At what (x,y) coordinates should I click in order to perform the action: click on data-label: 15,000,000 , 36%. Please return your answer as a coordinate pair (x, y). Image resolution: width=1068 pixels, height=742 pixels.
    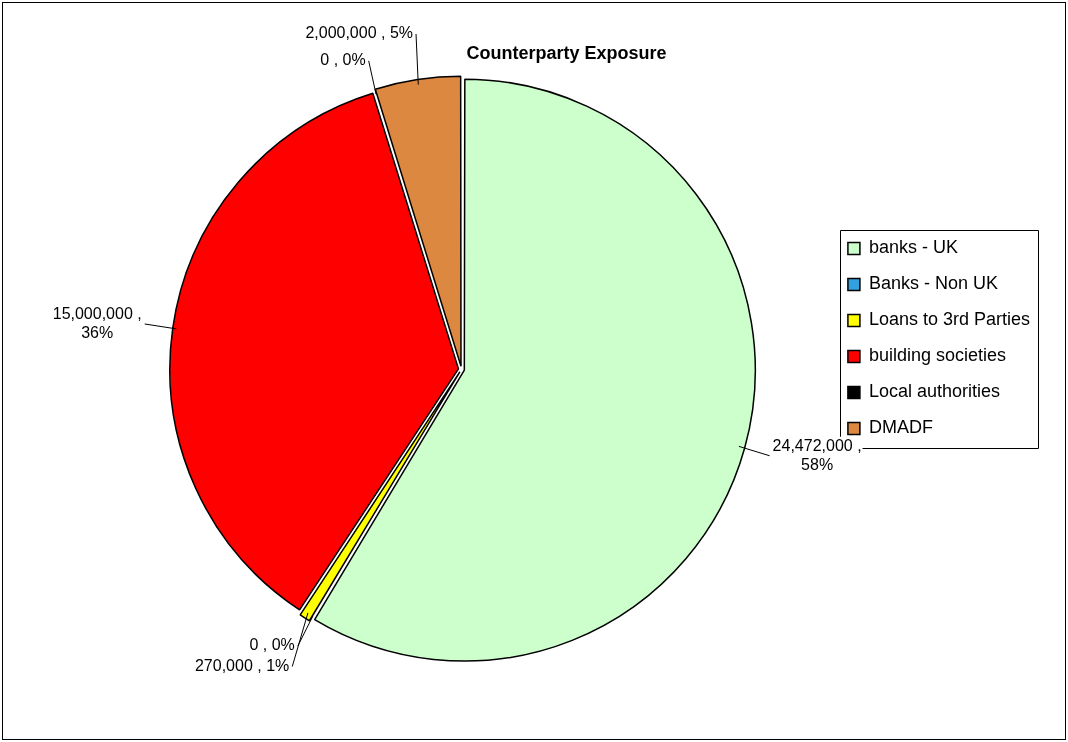
    Looking at the image, I should click on (97, 322).